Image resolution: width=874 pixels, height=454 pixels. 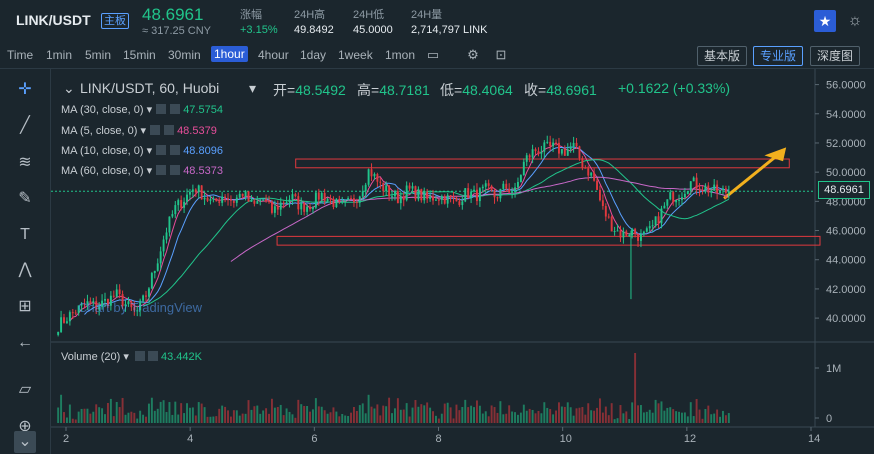 What do you see at coordinates (273, 55) in the screenshot?
I see `tf-4hour: 4hour` at bounding box center [273, 55].